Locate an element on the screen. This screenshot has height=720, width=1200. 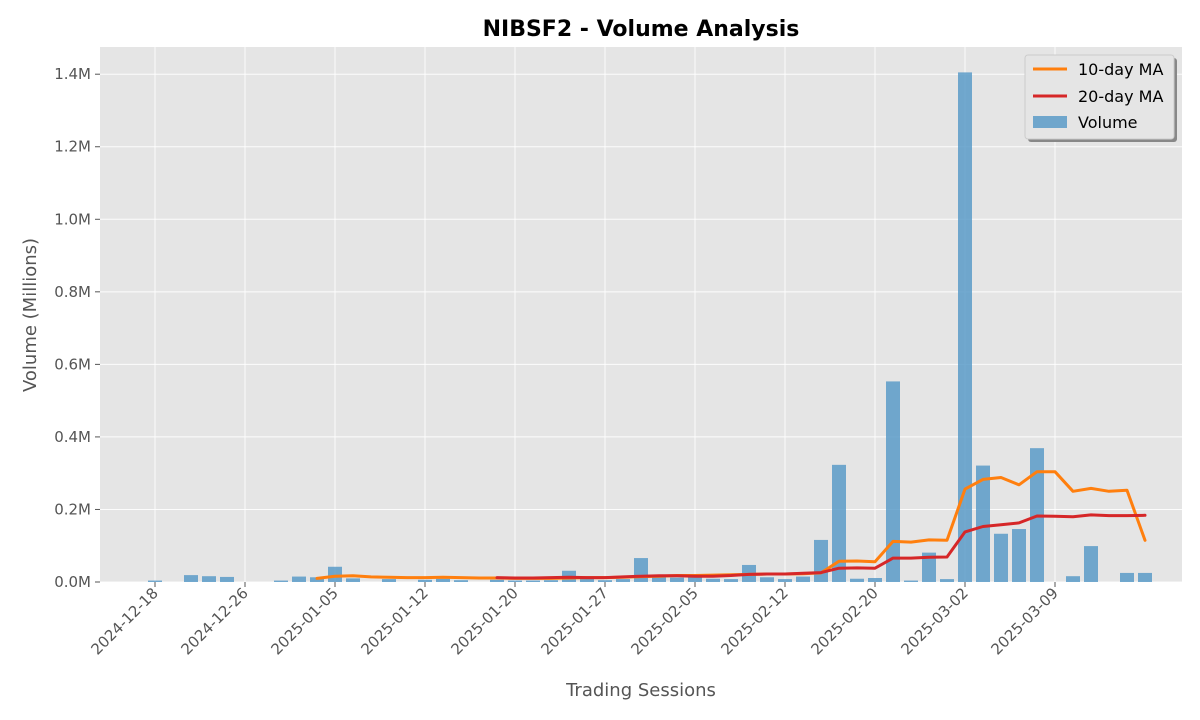
x-tick-label: 2024-12-26 is located at coordinates (214, 621).